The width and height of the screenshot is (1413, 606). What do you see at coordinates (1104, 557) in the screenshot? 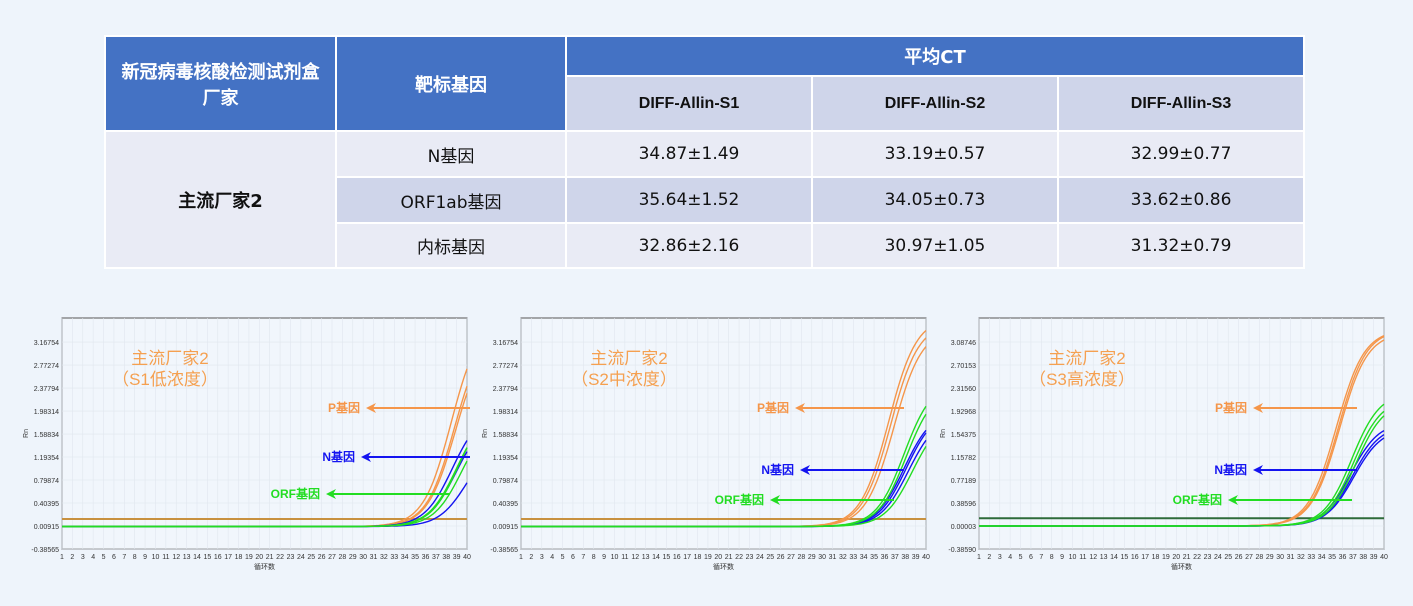
I see `x-tick-label: 13` at bounding box center [1104, 557].